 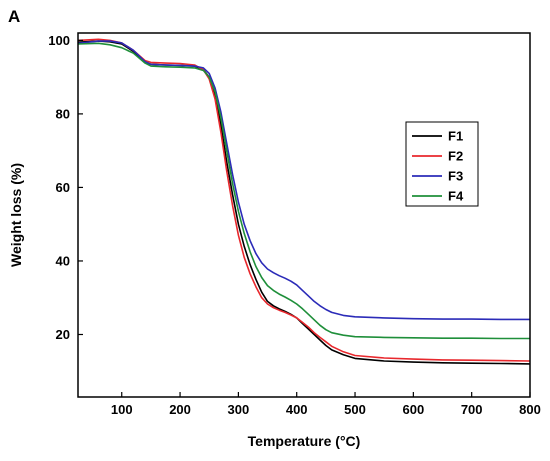 I want to click on x-tick-label: 500, so click(x=355, y=409).